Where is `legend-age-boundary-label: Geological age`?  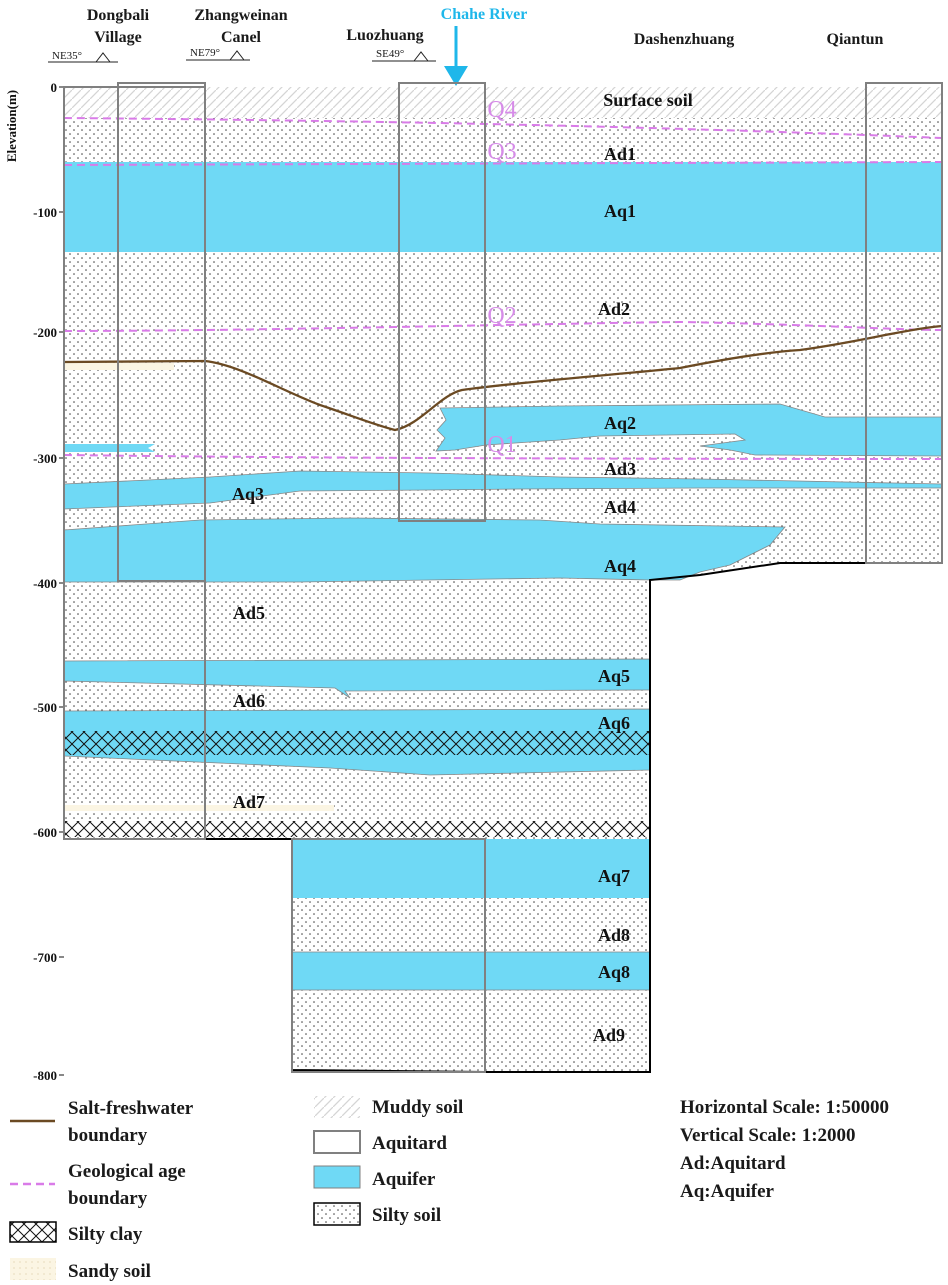
legend-age-boundary-label: Geological age is located at coordinates (127, 1171).